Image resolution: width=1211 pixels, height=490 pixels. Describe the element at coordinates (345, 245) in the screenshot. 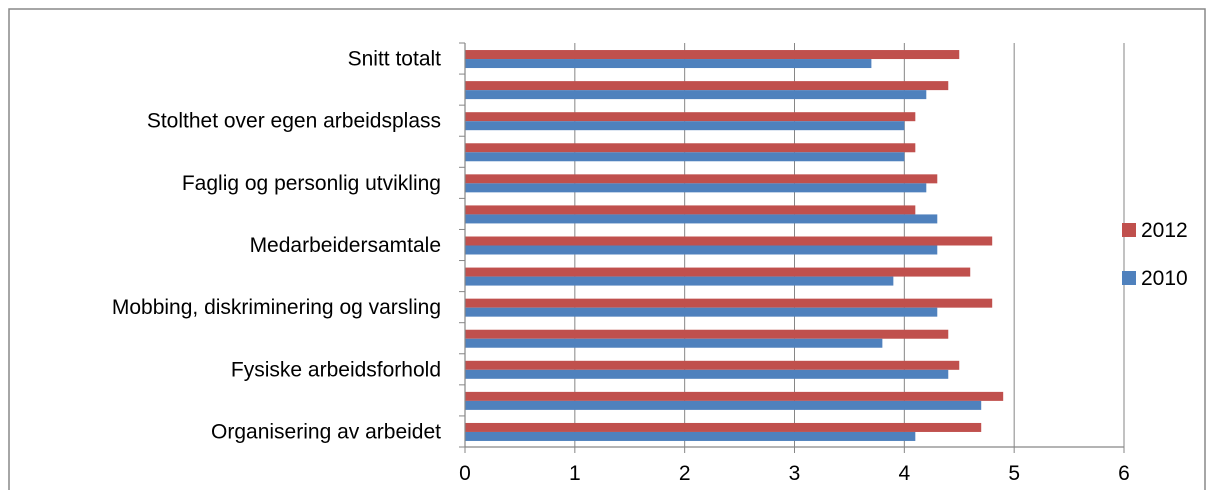

I see `category-label: Medarbeidersamtale` at that location.